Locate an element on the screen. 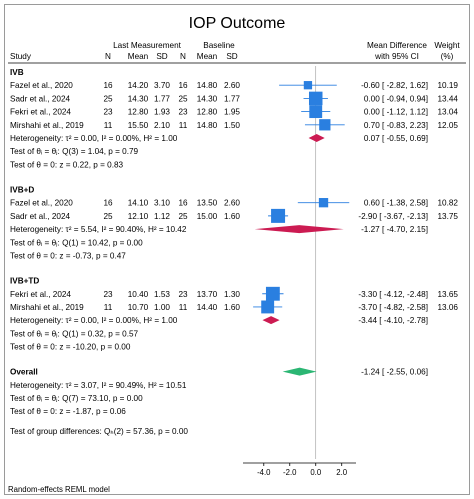 The width and height of the screenshot is (474, 499). overall-test-equal: Test of θᵢ = θⱼ: Q(7) = 73.10, p = 0.00 is located at coordinates (76, 398).